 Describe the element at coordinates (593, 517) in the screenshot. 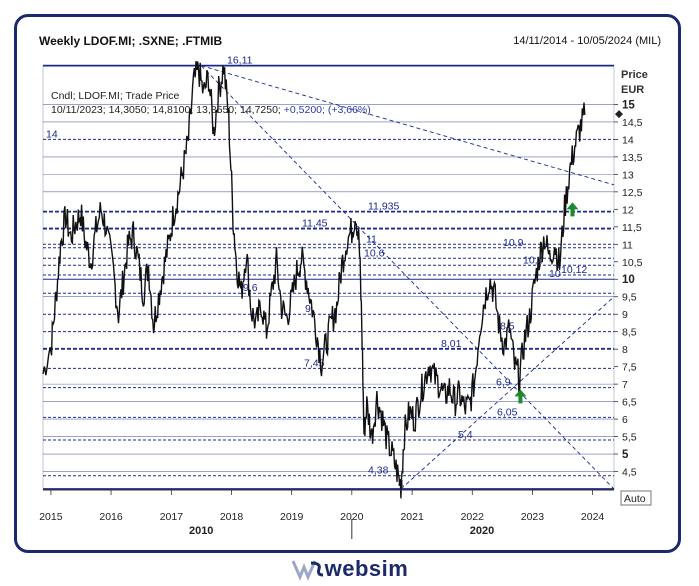

I see `x-tick-label: 2024` at that location.